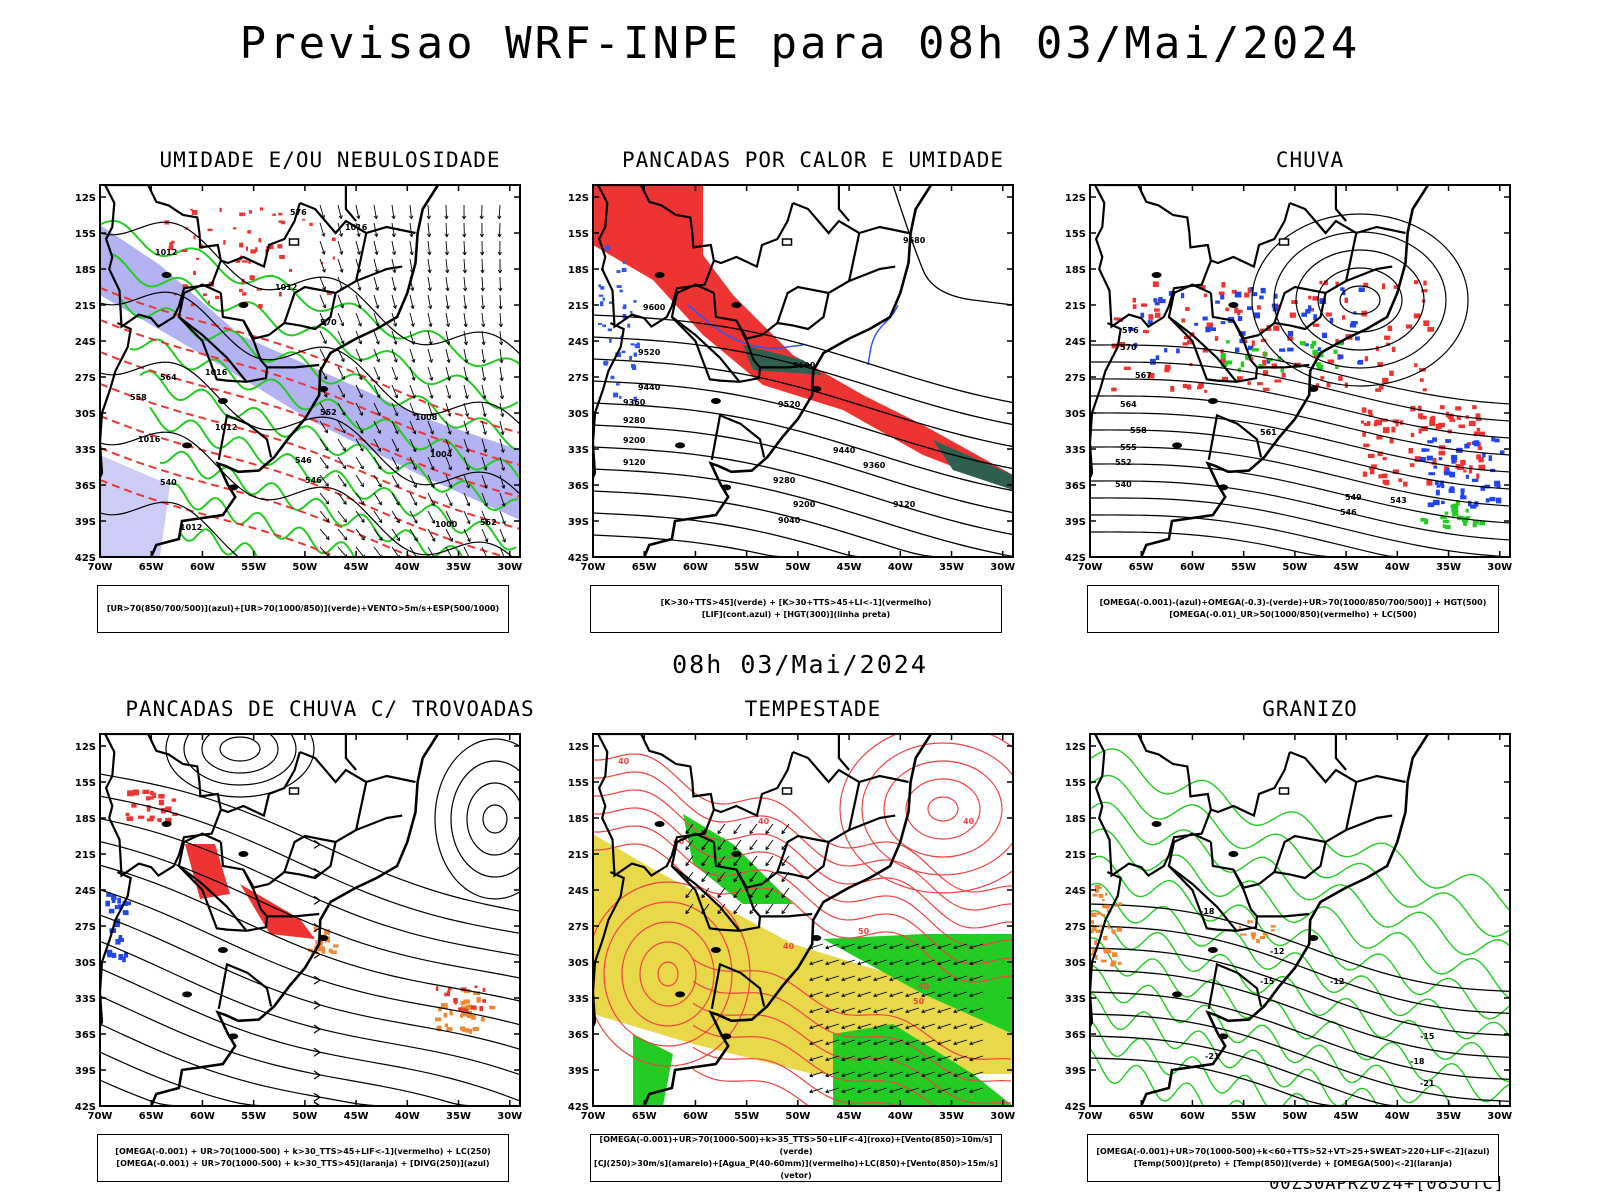 This screenshot has width=1600, height=1200. I want to click on omega-orange, so click(1253, 934).